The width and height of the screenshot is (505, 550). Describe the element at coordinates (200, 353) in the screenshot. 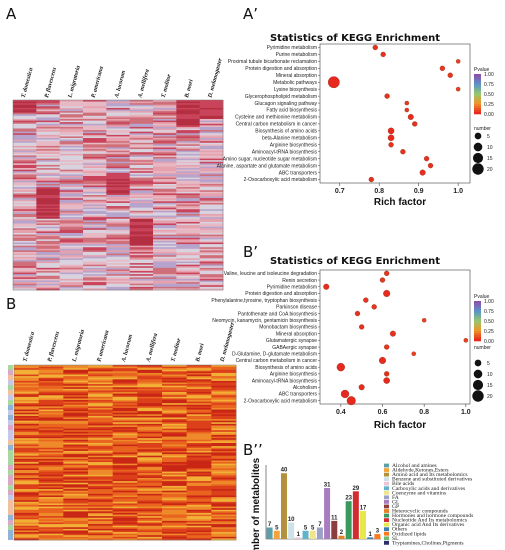

I see `column-label: B. mori` at that location.